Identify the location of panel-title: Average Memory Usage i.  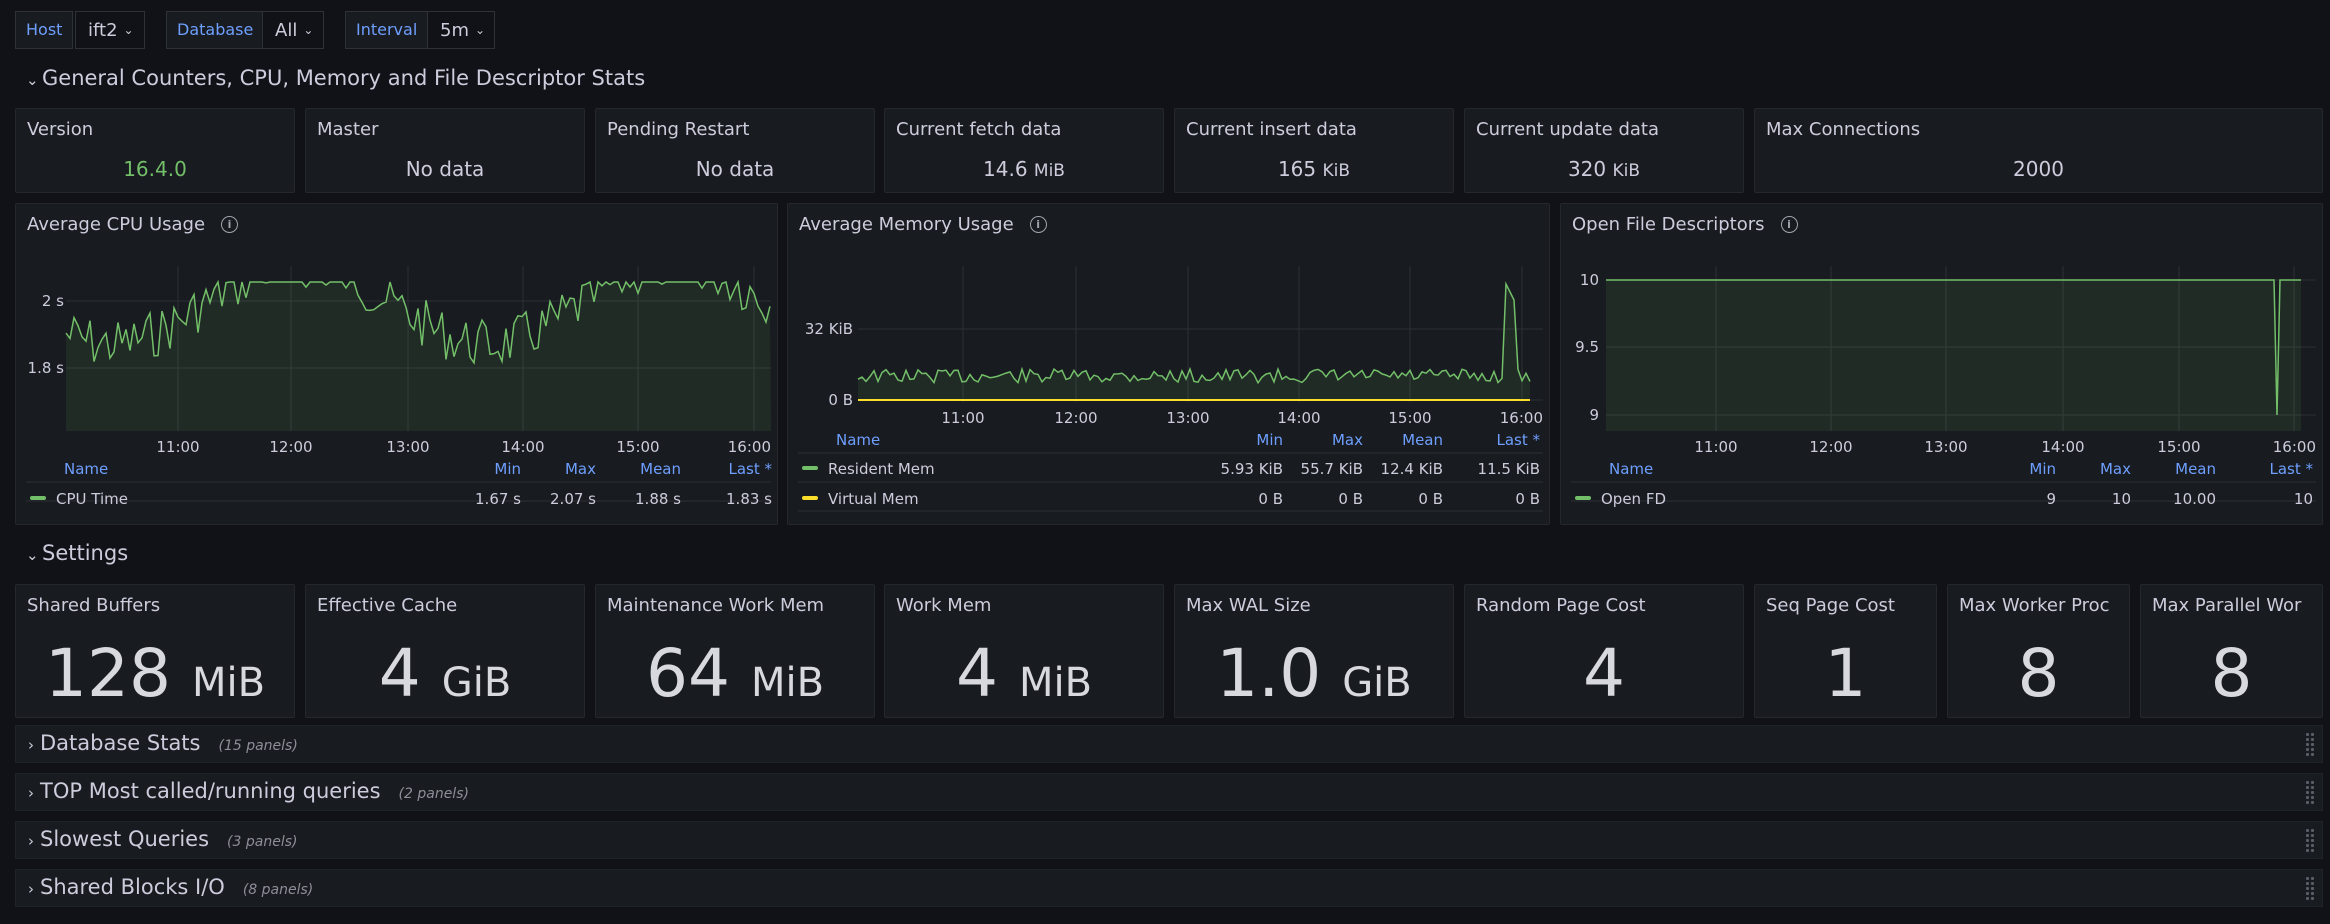
(923, 224).